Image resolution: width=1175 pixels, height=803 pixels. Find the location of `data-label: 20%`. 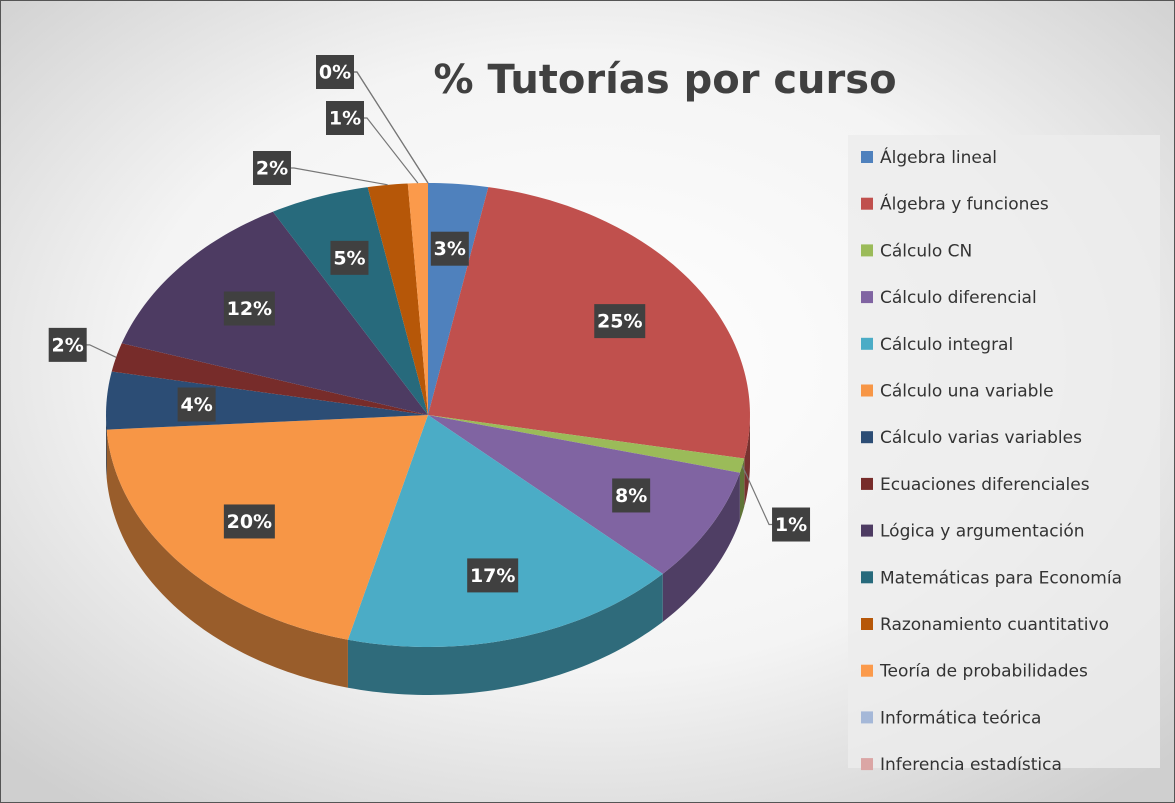

data-label: 20% is located at coordinates (249, 522).